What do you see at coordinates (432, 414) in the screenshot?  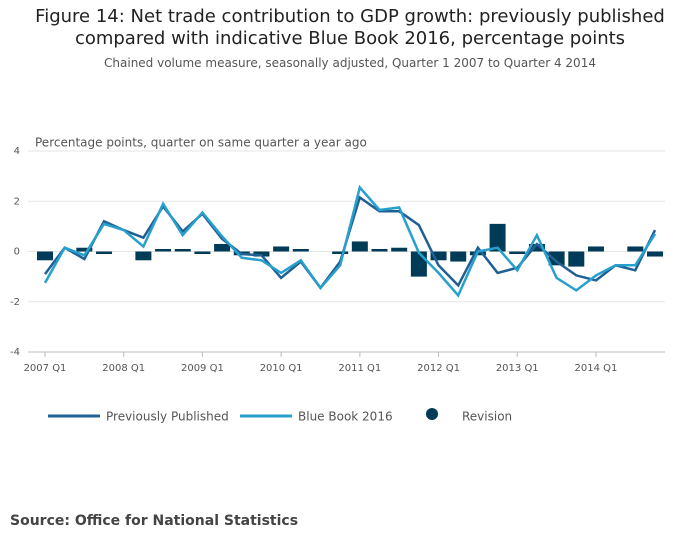 I see `legend-swatch` at bounding box center [432, 414].